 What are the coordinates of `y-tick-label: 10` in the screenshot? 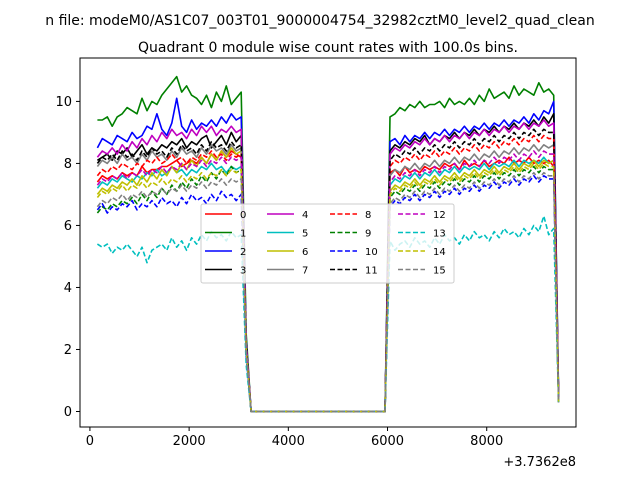 It's located at (63, 102).